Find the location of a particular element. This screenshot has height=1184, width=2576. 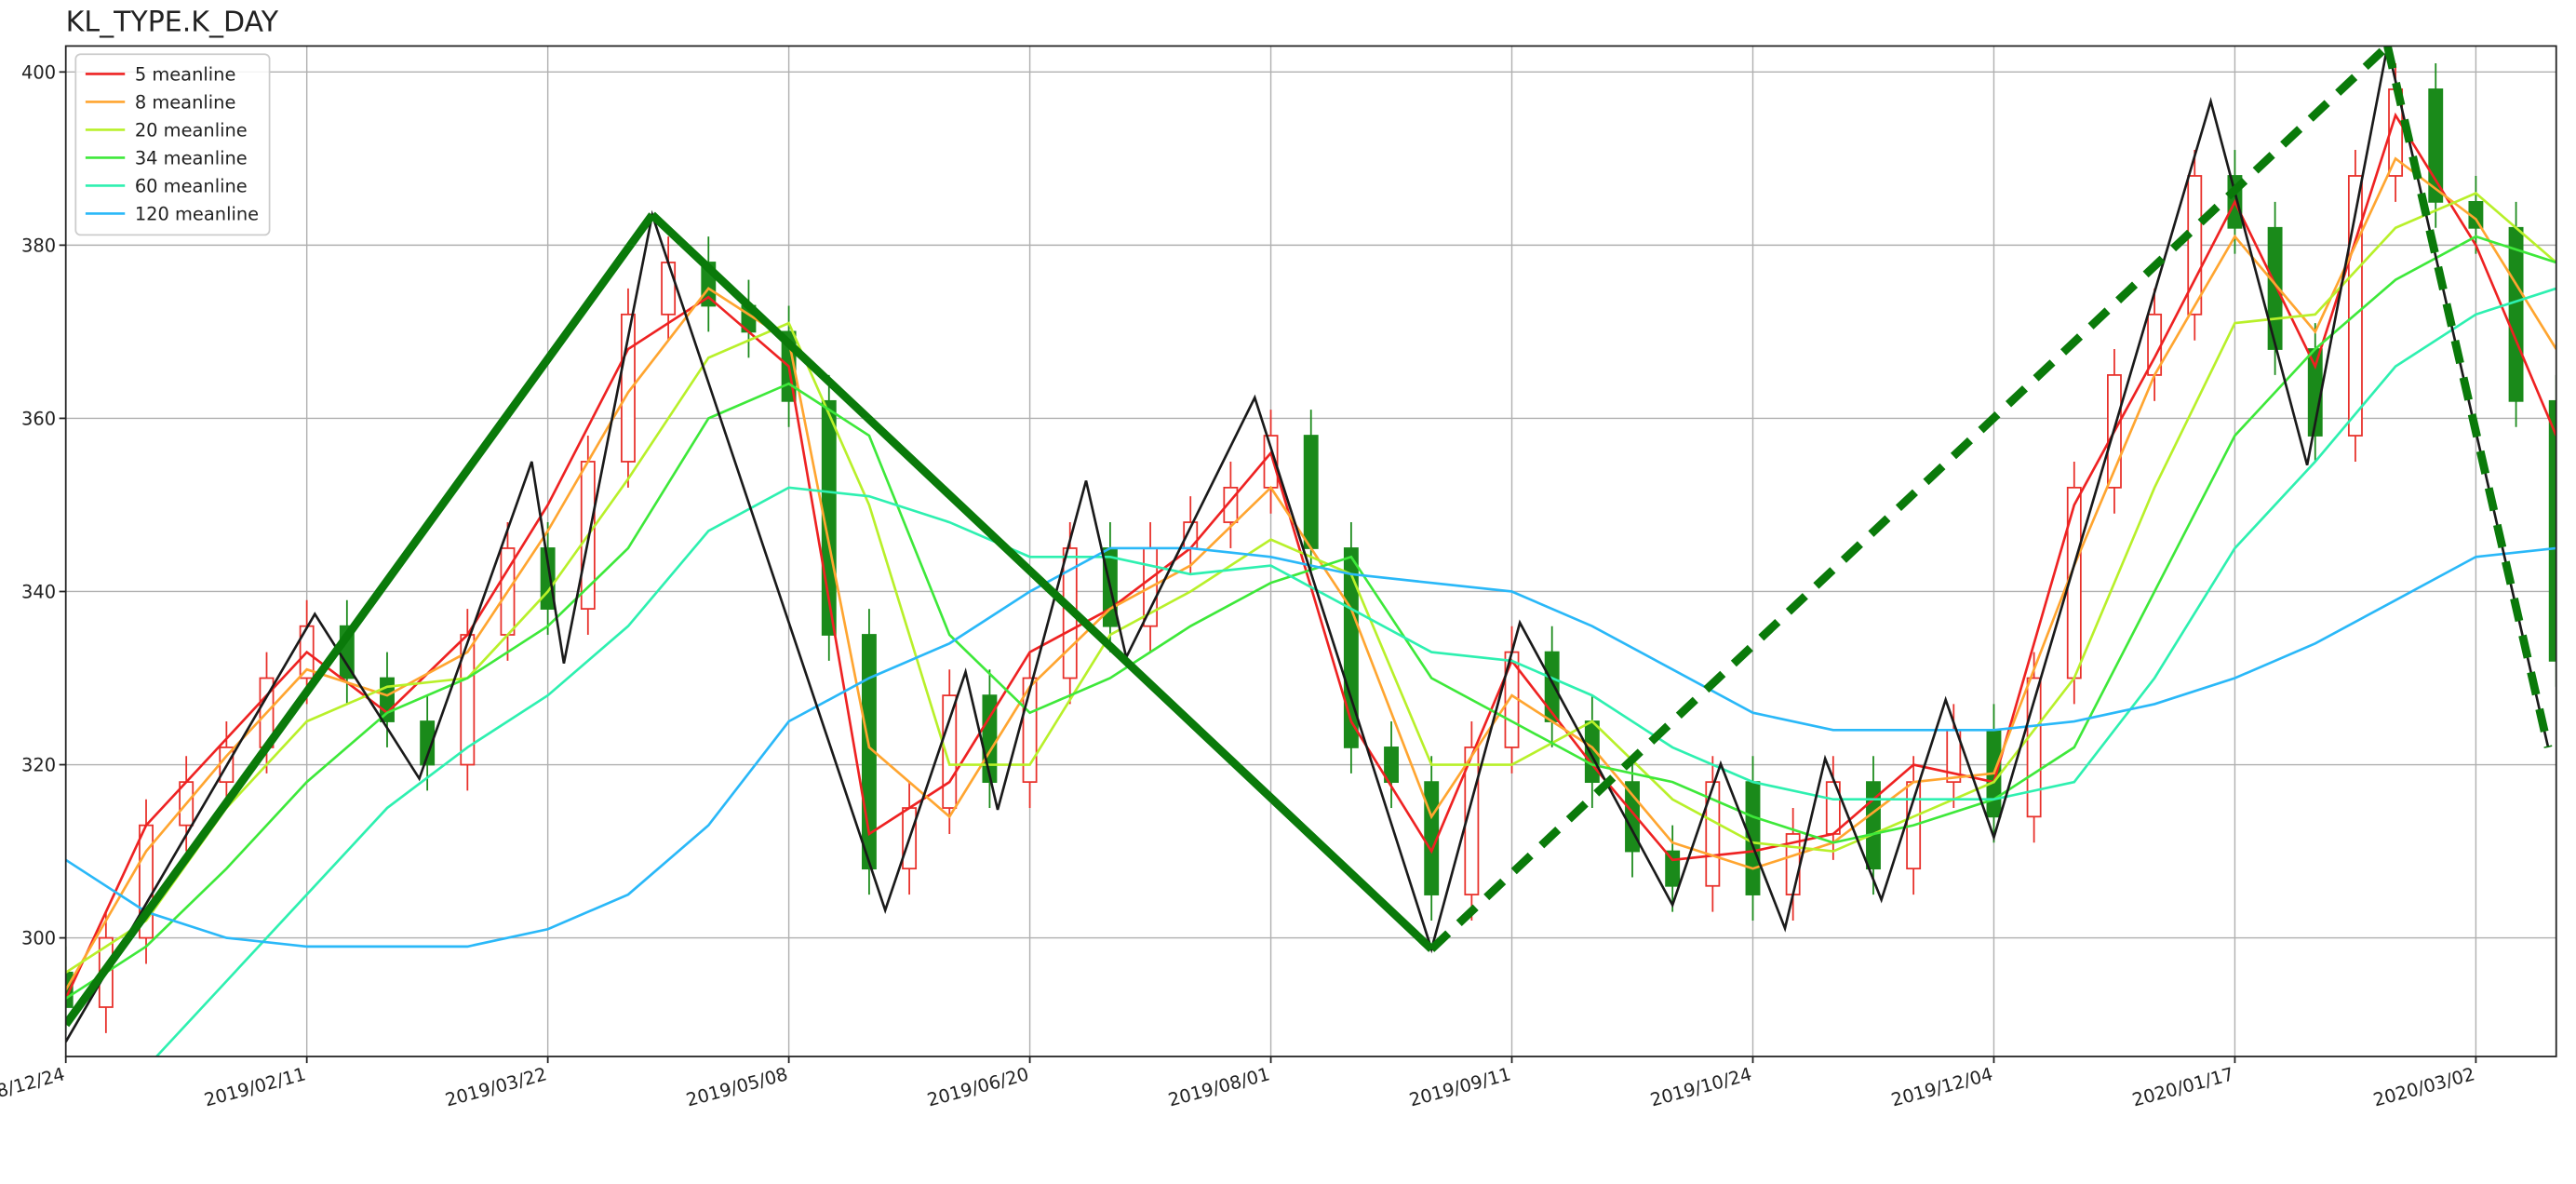

legend-label: 20 meanline is located at coordinates (191, 130).